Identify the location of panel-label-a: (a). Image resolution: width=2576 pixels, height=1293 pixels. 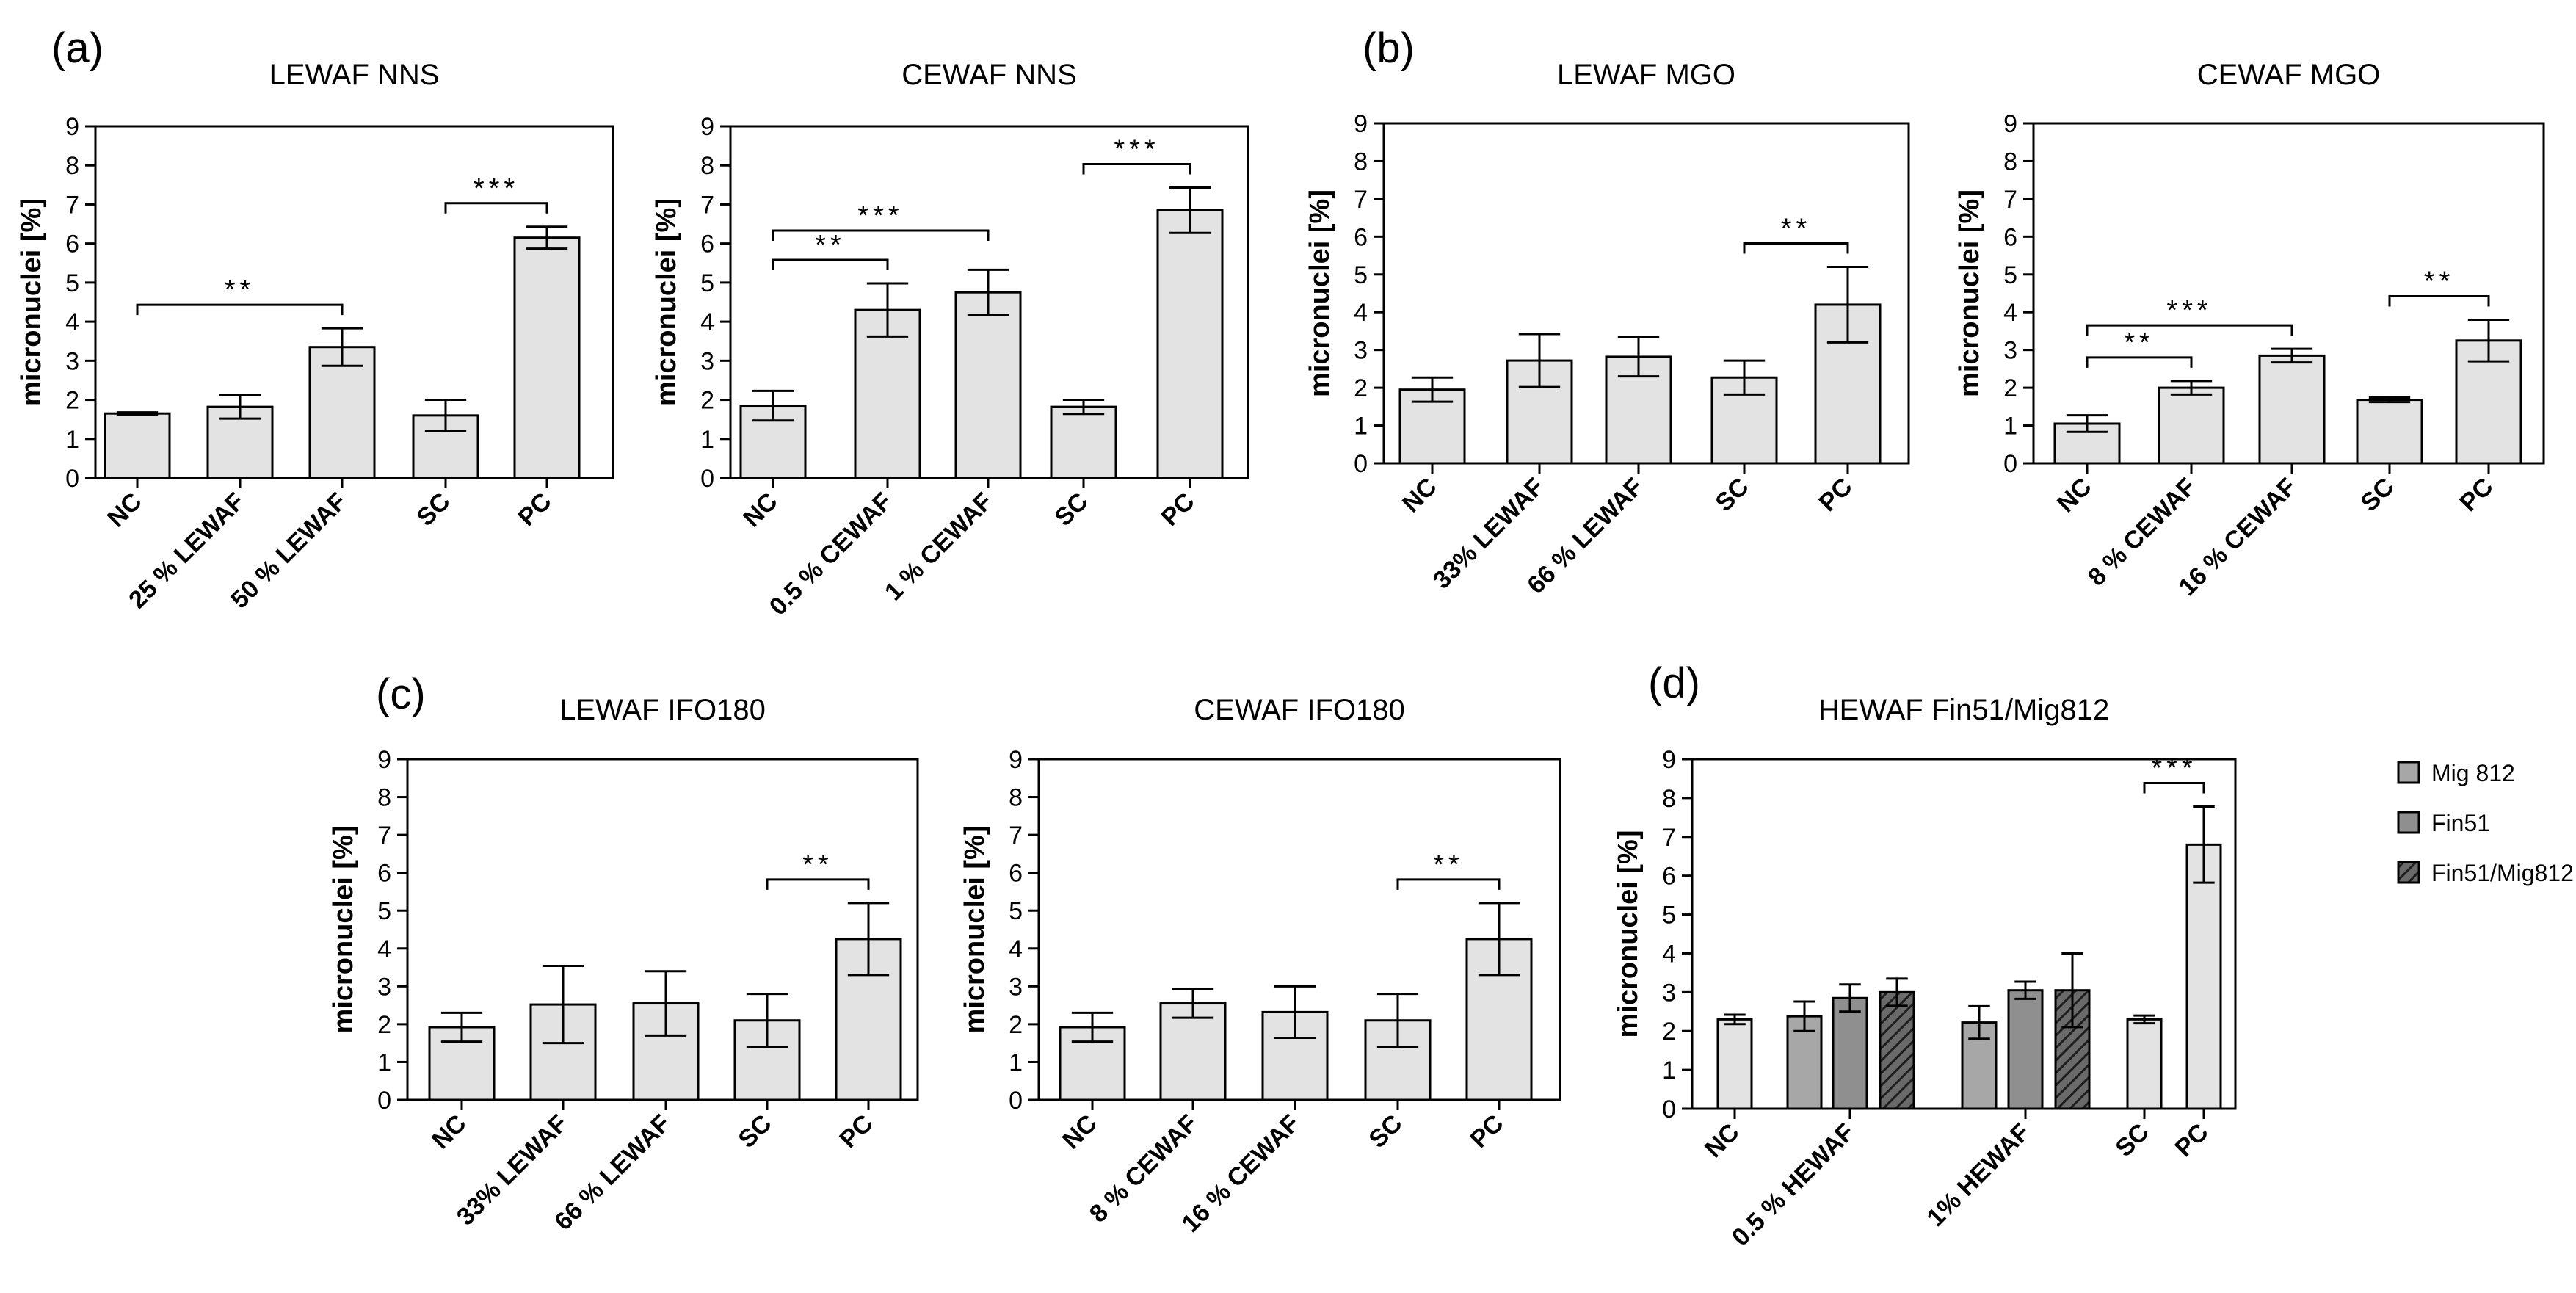
(77, 48).